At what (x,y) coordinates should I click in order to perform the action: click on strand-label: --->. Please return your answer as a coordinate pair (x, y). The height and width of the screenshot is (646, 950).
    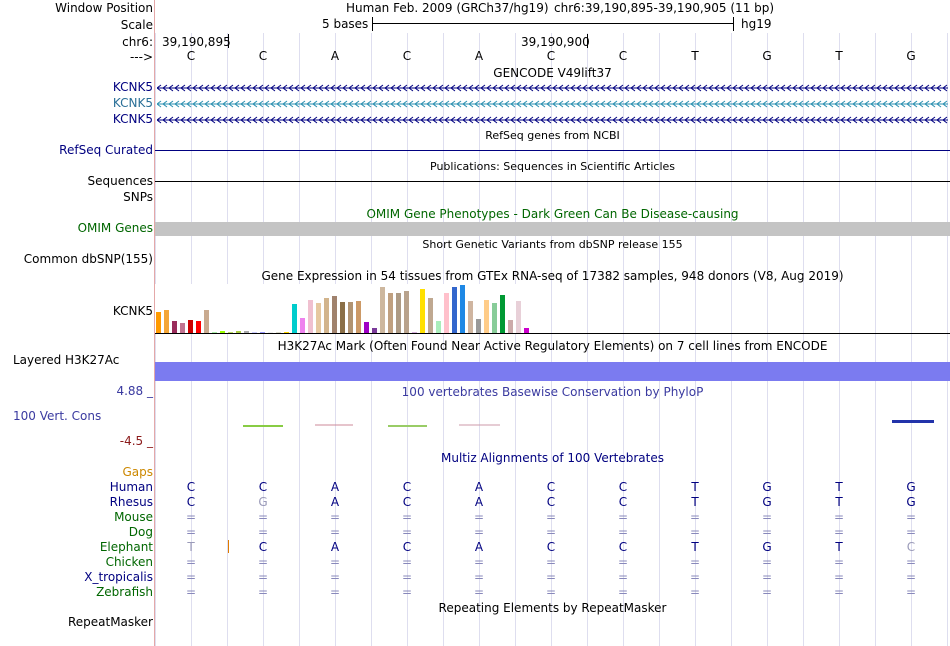
    Looking at the image, I should click on (141, 57).